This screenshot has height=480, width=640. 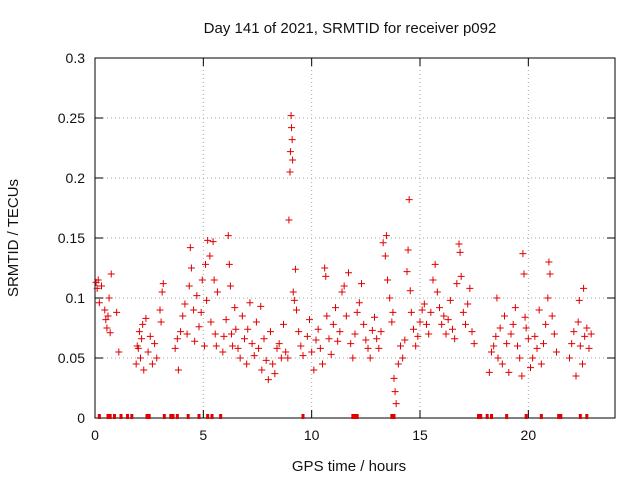 I want to click on y-tick-label: 0, so click(x=81, y=418).